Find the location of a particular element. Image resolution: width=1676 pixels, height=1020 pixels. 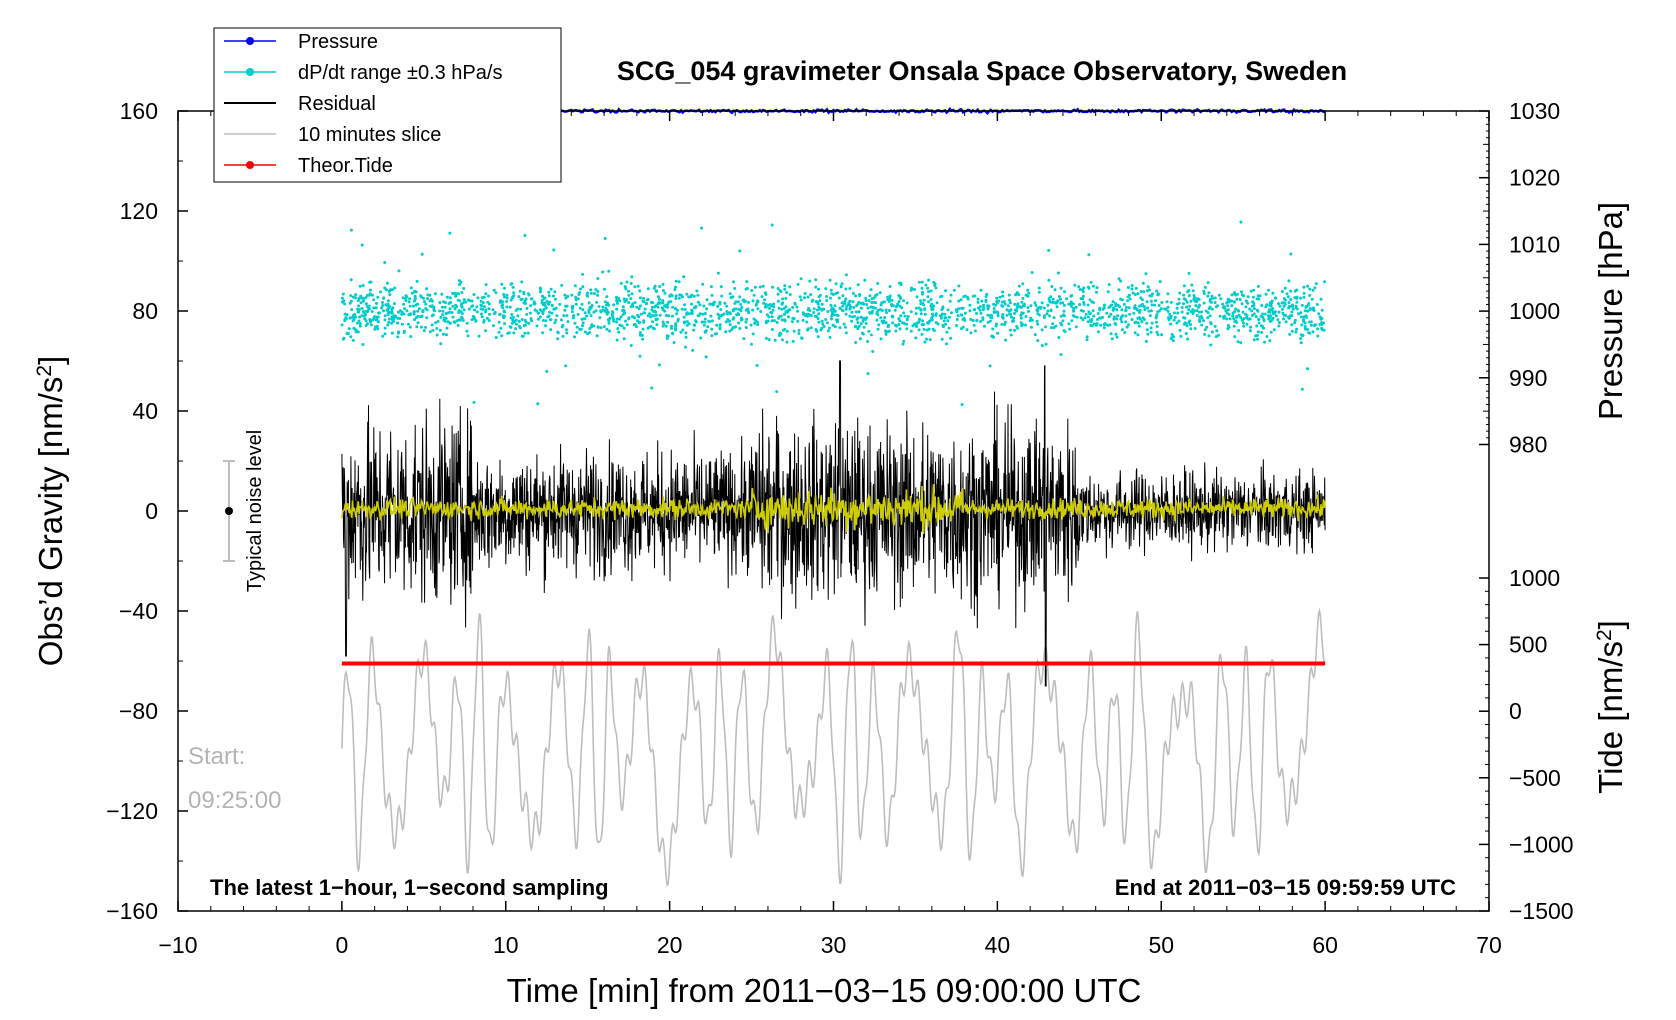

y-tick-label: 120 is located at coordinates (139, 211).